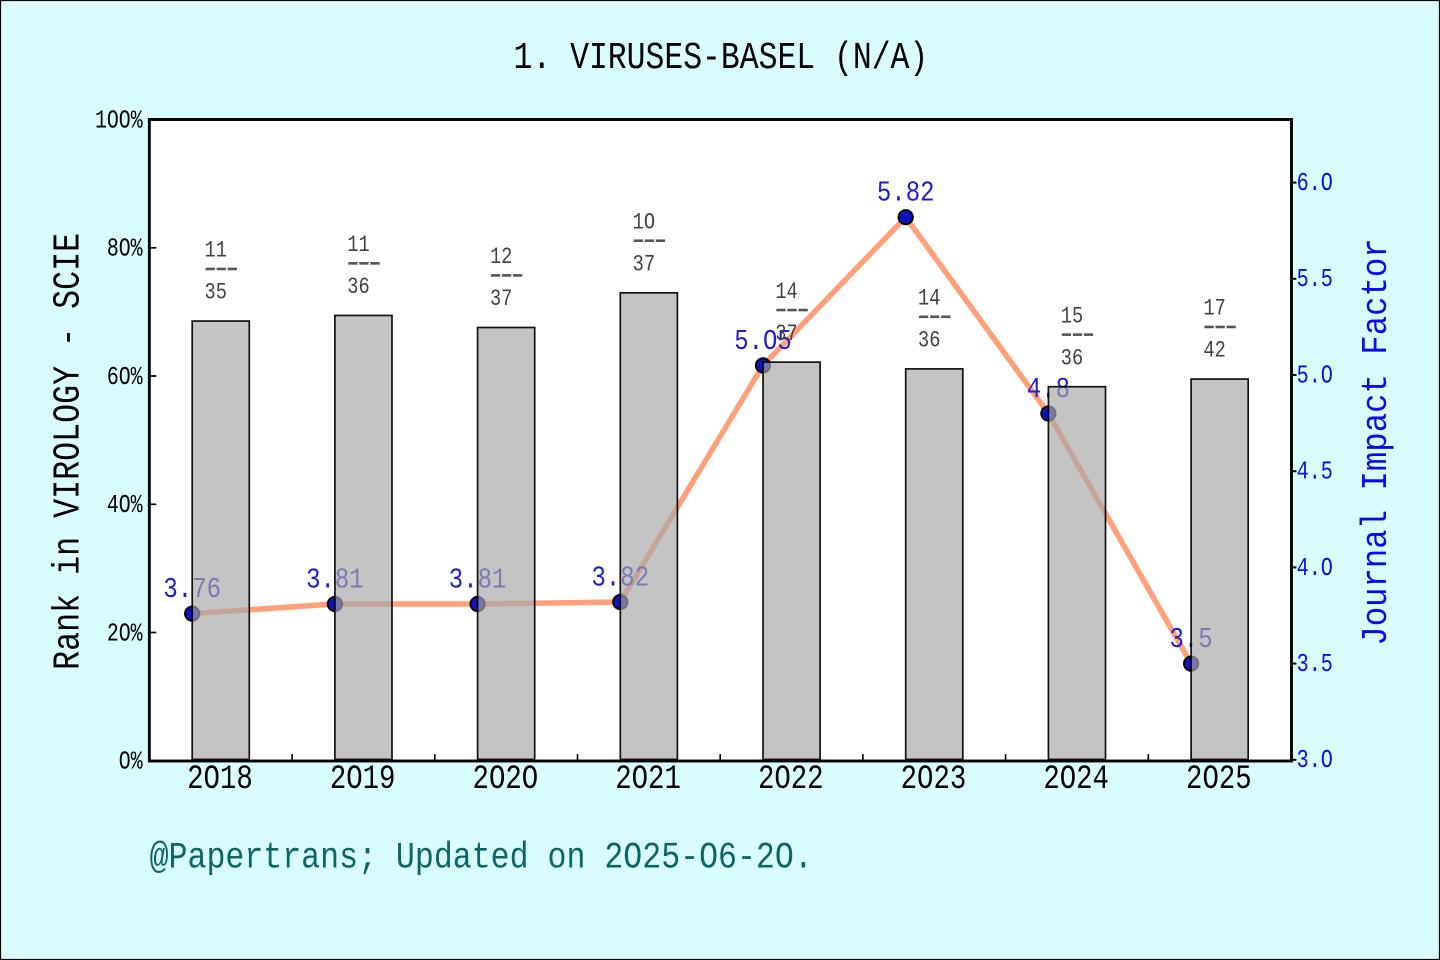 The height and width of the screenshot is (960, 1440). Describe the element at coordinates (644, 222) in the screenshot. I see `svg-text: 1O` at that location.